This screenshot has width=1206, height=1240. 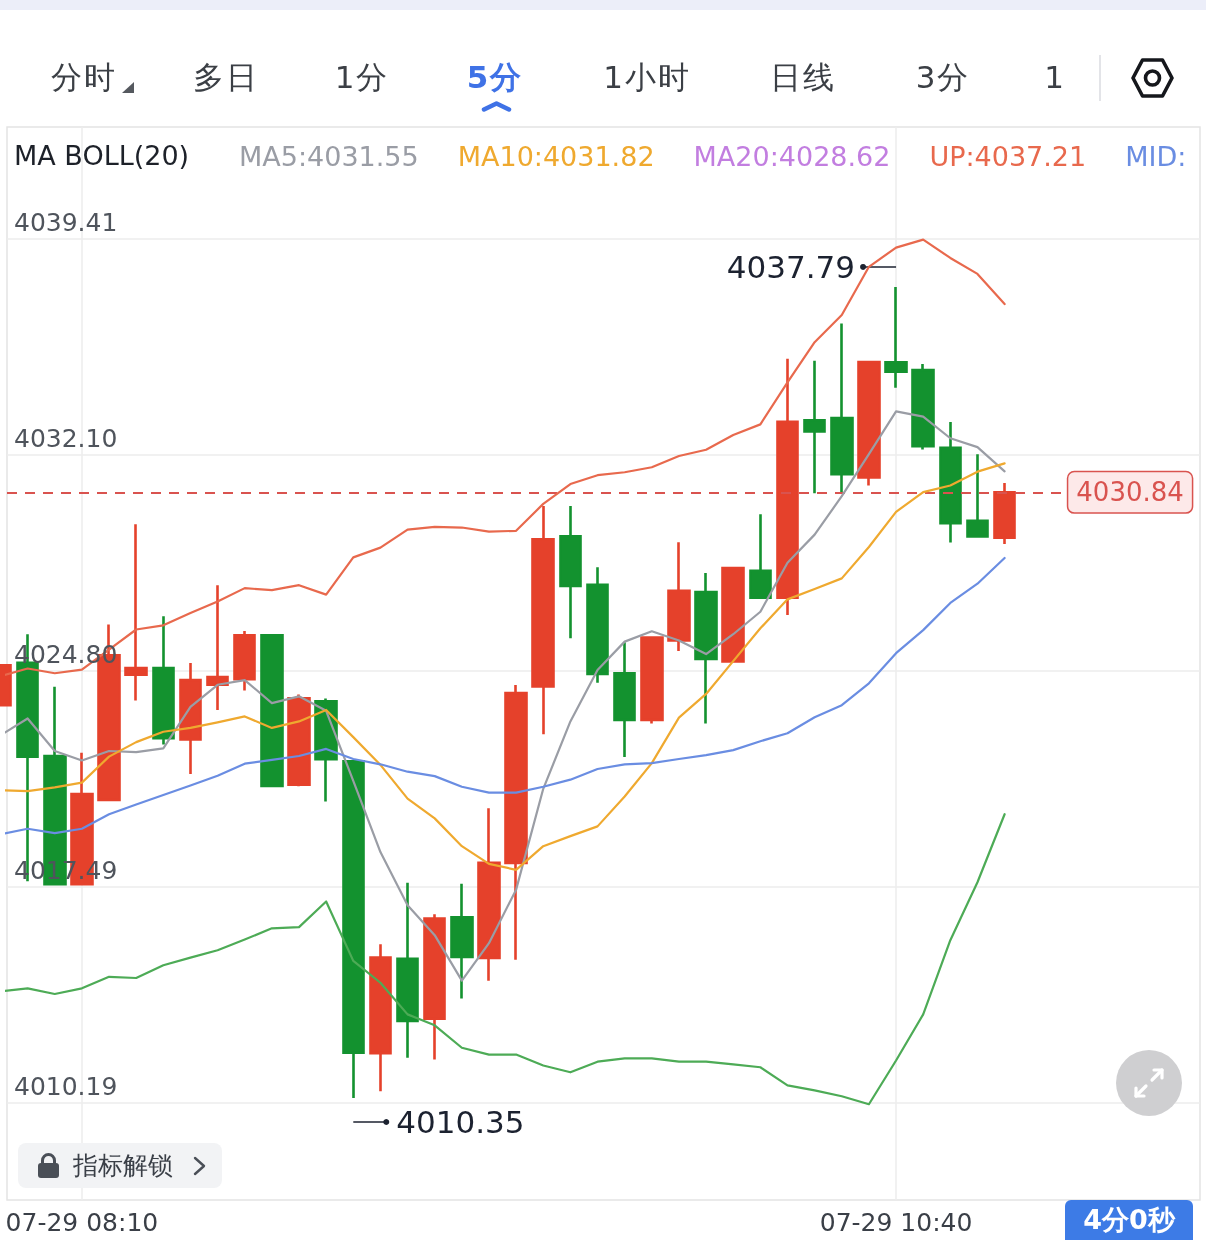 What do you see at coordinates (226, 77) in the screenshot?
I see `tab: 多日` at bounding box center [226, 77].